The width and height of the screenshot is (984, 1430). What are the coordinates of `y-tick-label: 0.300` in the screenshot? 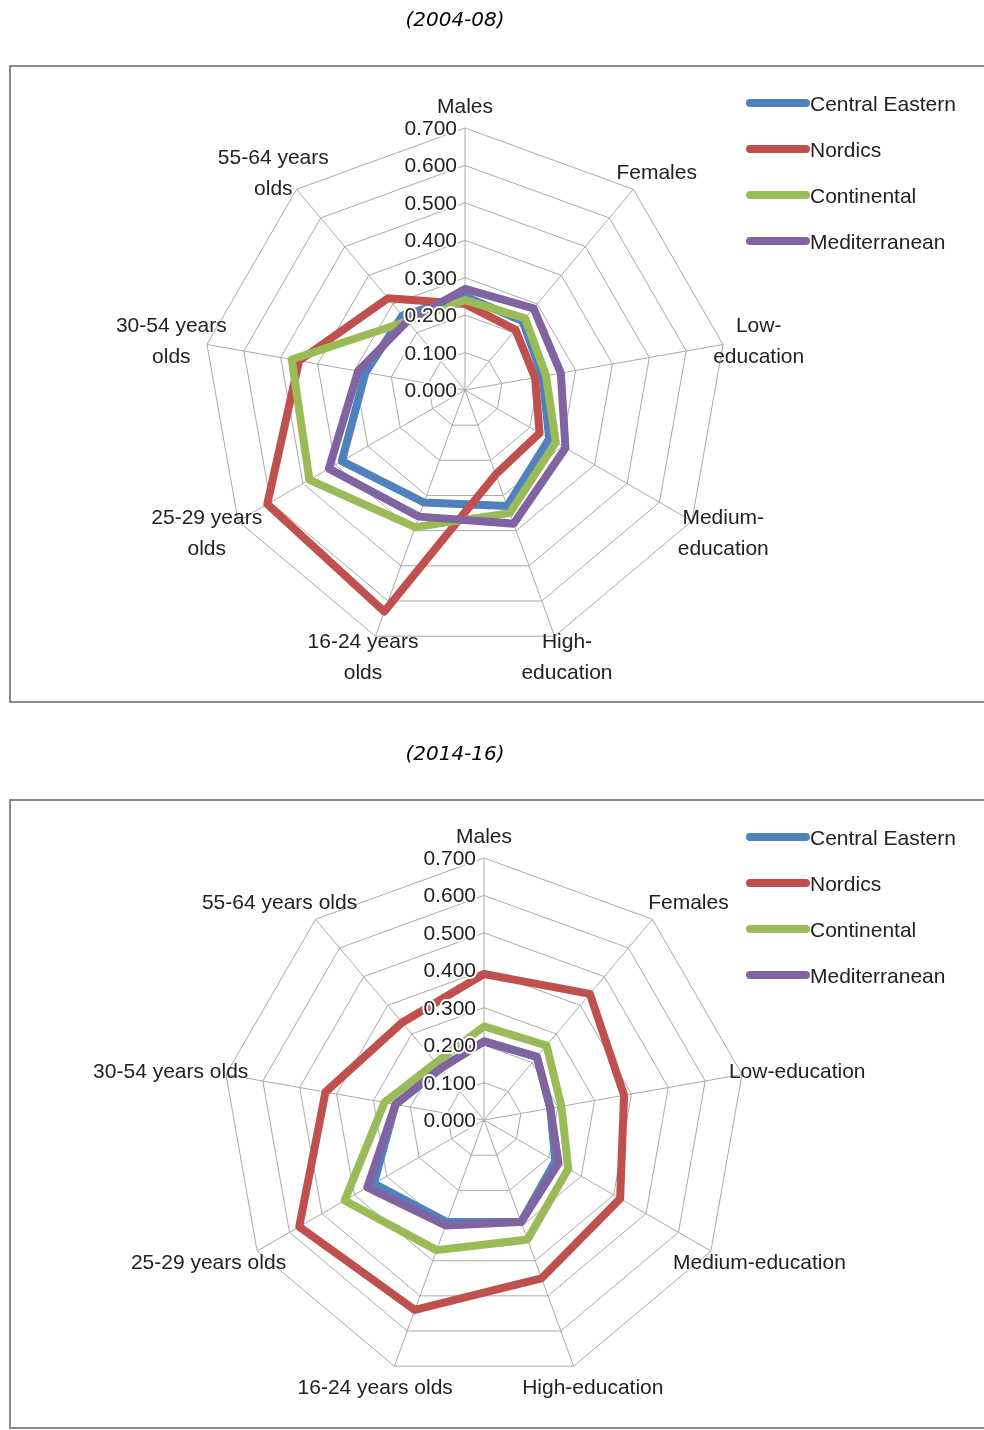 It's located at (430, 277).